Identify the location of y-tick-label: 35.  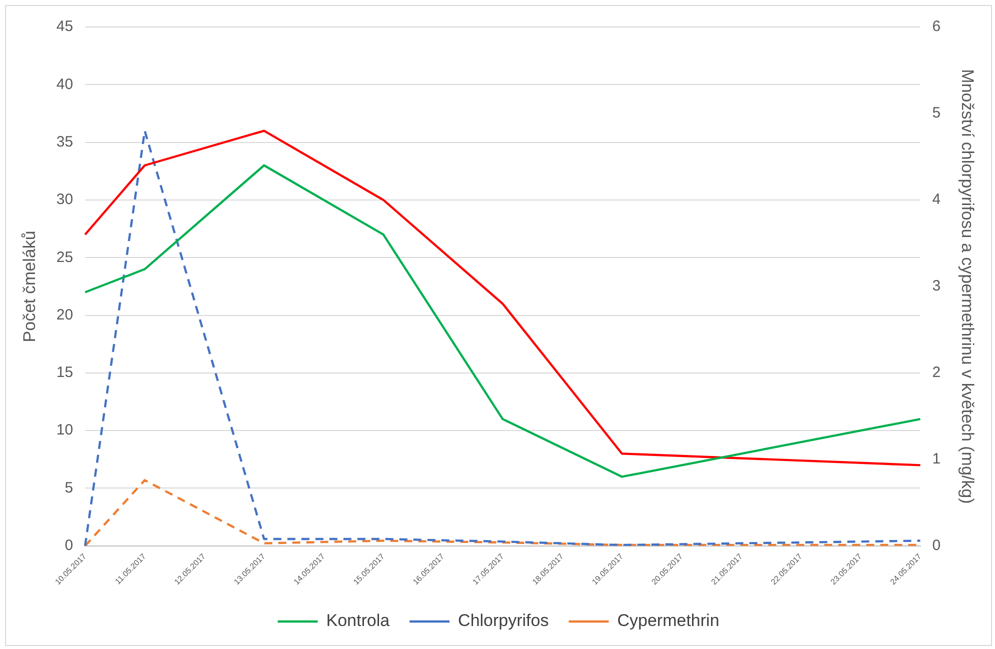
(65, 141).